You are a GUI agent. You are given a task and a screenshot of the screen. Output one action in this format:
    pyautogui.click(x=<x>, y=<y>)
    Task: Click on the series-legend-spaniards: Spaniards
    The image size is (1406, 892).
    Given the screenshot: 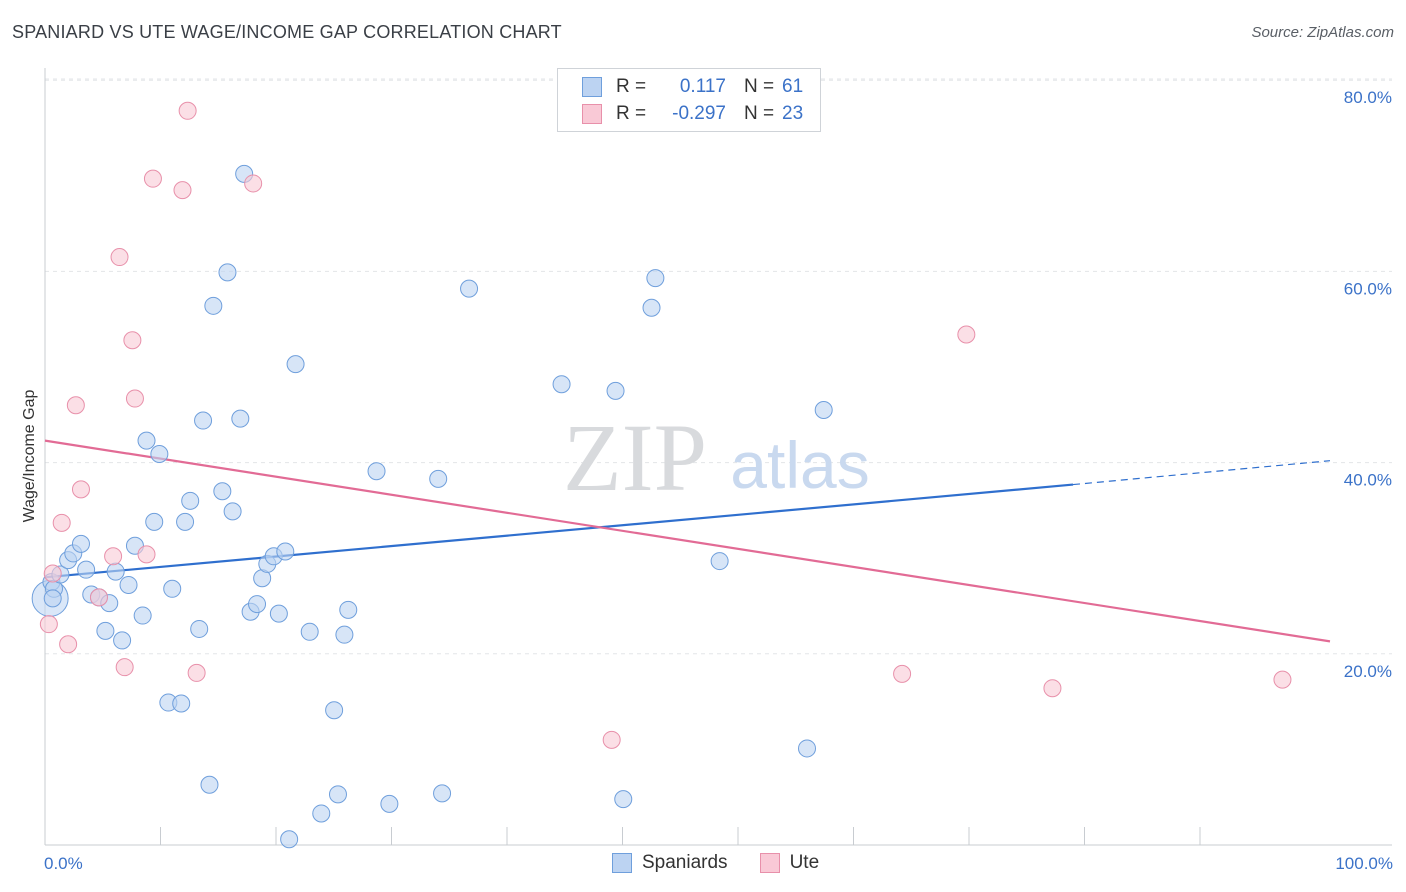 What is the action you would take?
    pyautogui.click(x=670, y=863)
    